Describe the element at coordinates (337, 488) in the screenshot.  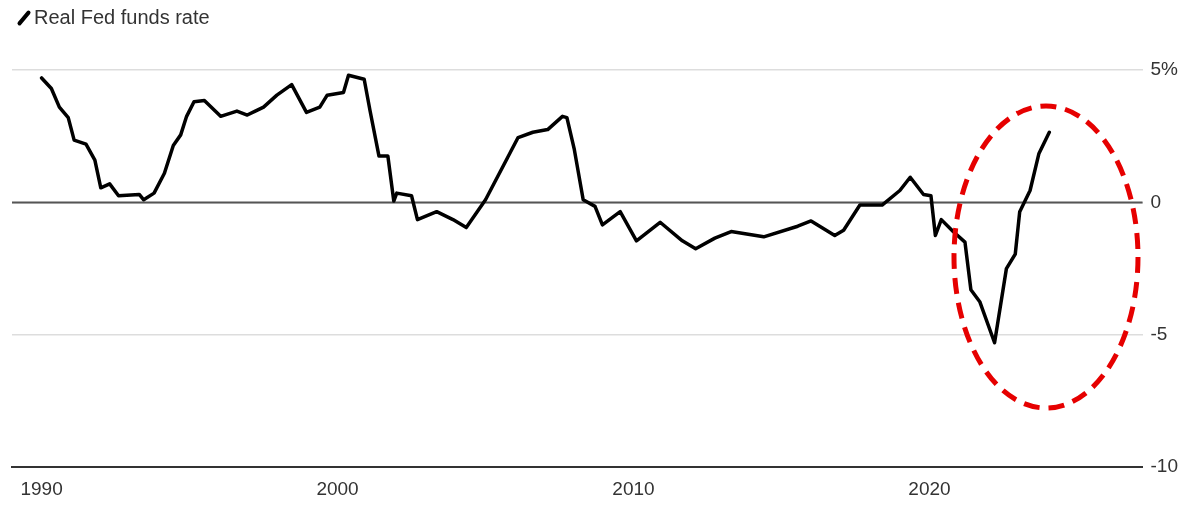
I see `x-tick-label: 2000` at that location.